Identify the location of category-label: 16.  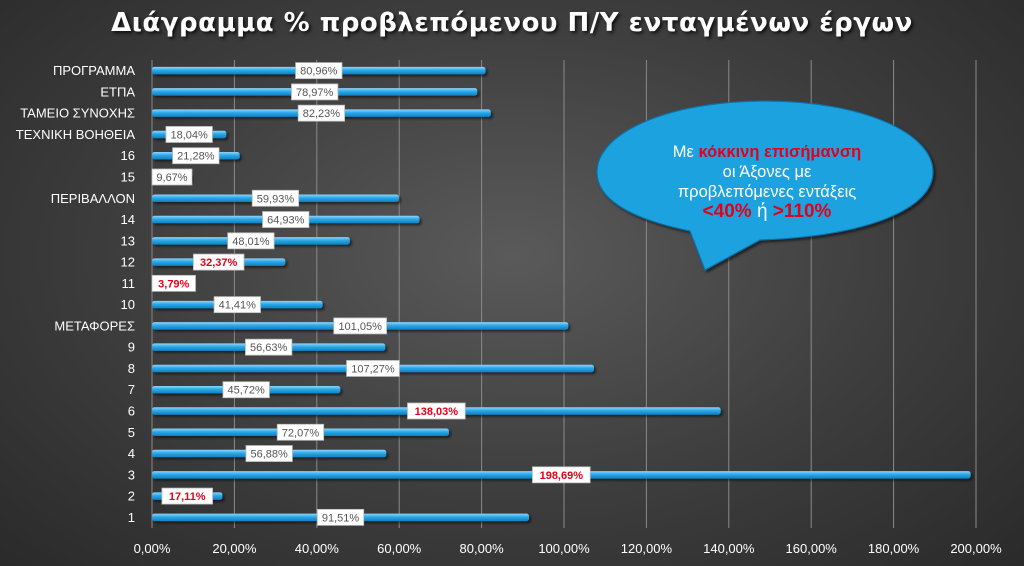
(128, 155).